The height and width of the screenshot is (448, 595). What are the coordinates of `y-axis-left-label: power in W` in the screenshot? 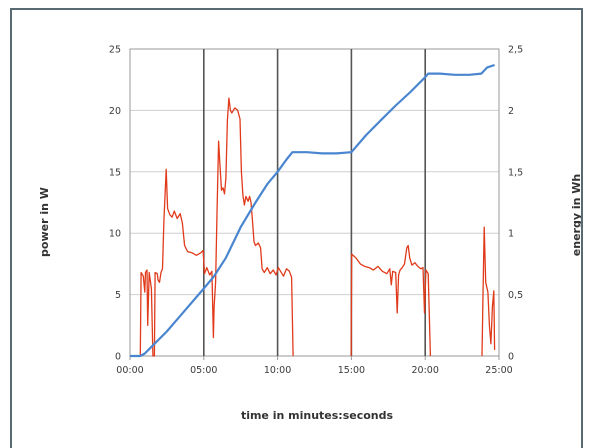 It's located at (44, 222).